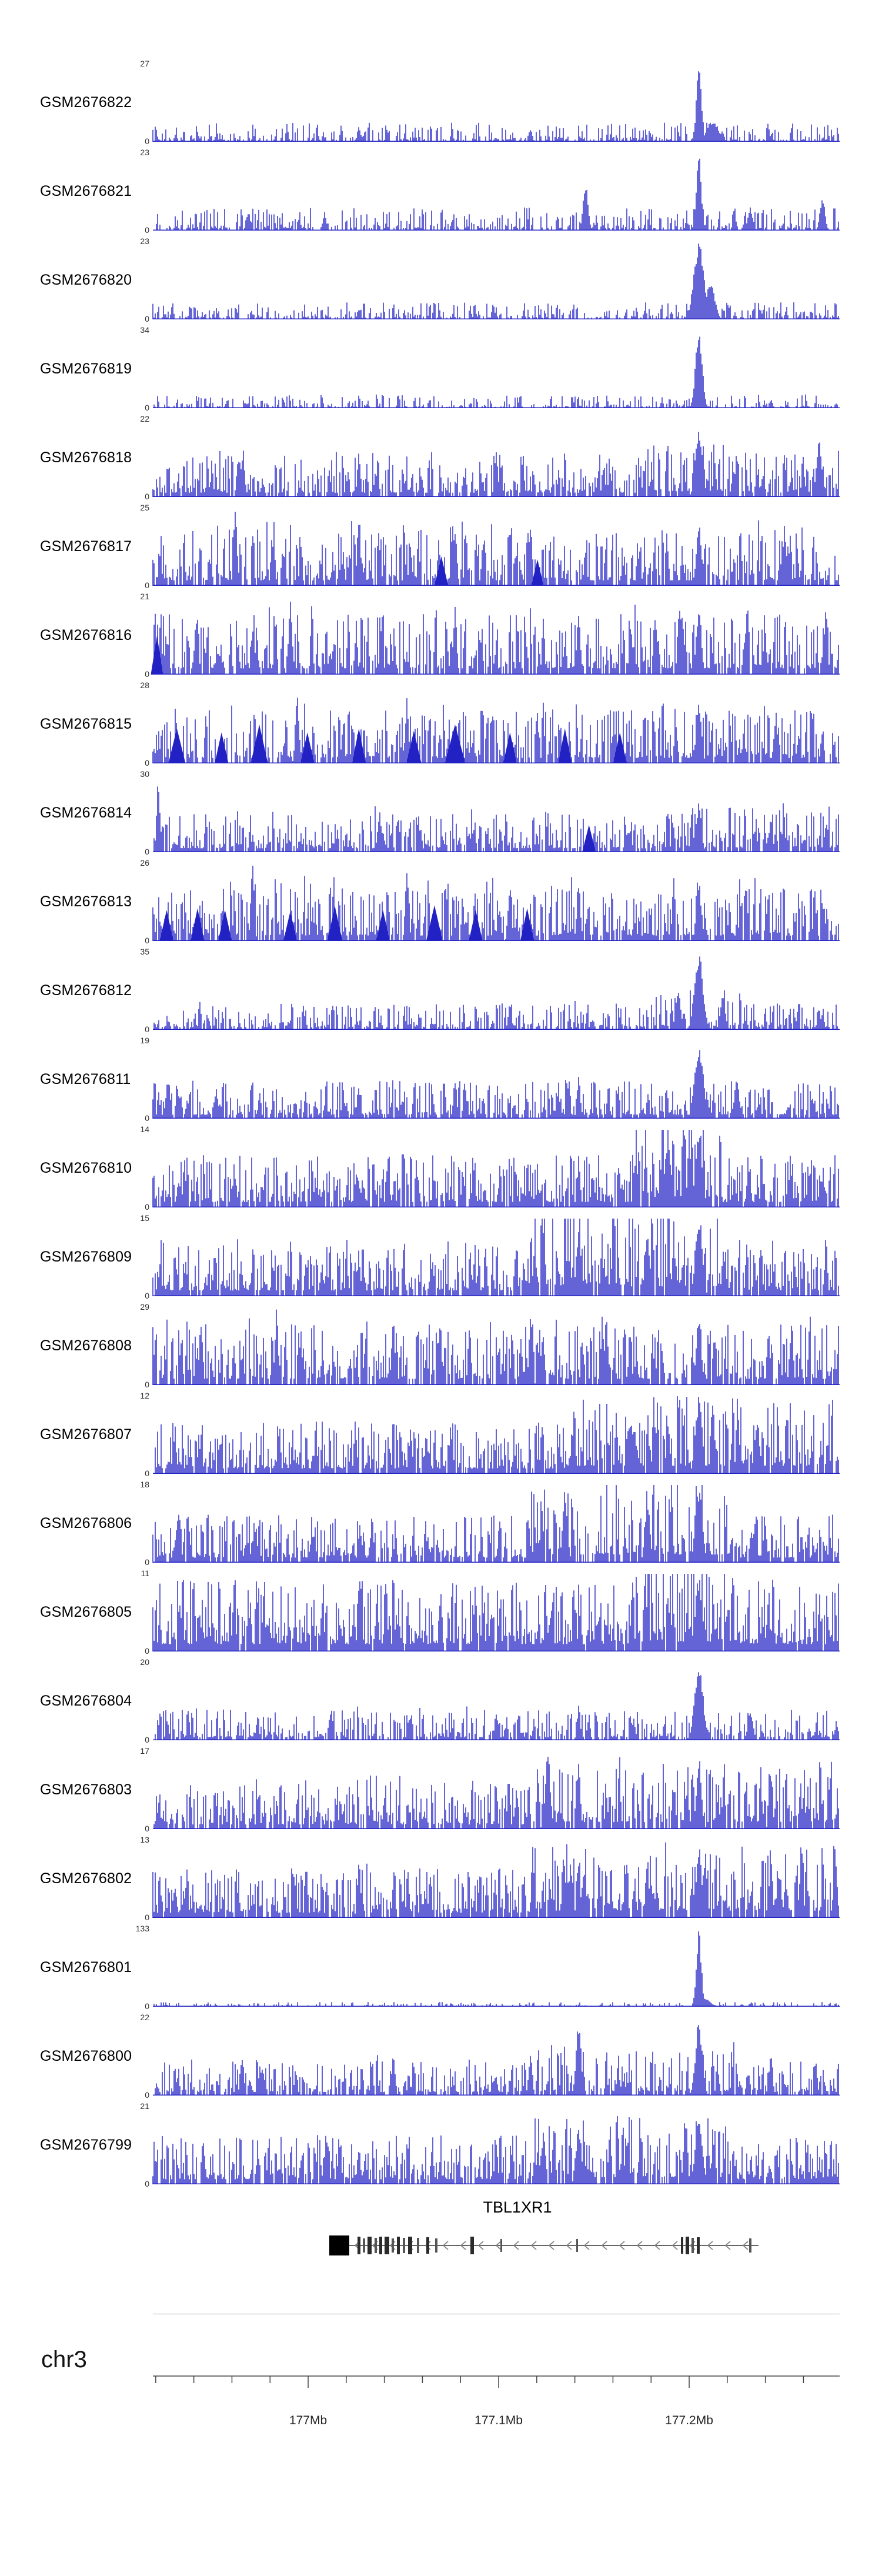 This screenshot has height=2576, width=882. Describe the element at coordinates (86, 1612) in the screenshot. I see `track-label: GSM2676805` at that location.